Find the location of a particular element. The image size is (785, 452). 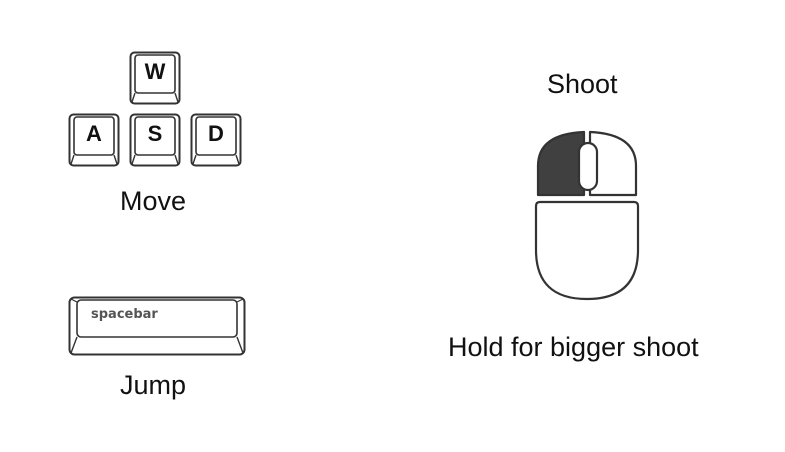

a-key-icon: A is located at coordinates (94, 140).